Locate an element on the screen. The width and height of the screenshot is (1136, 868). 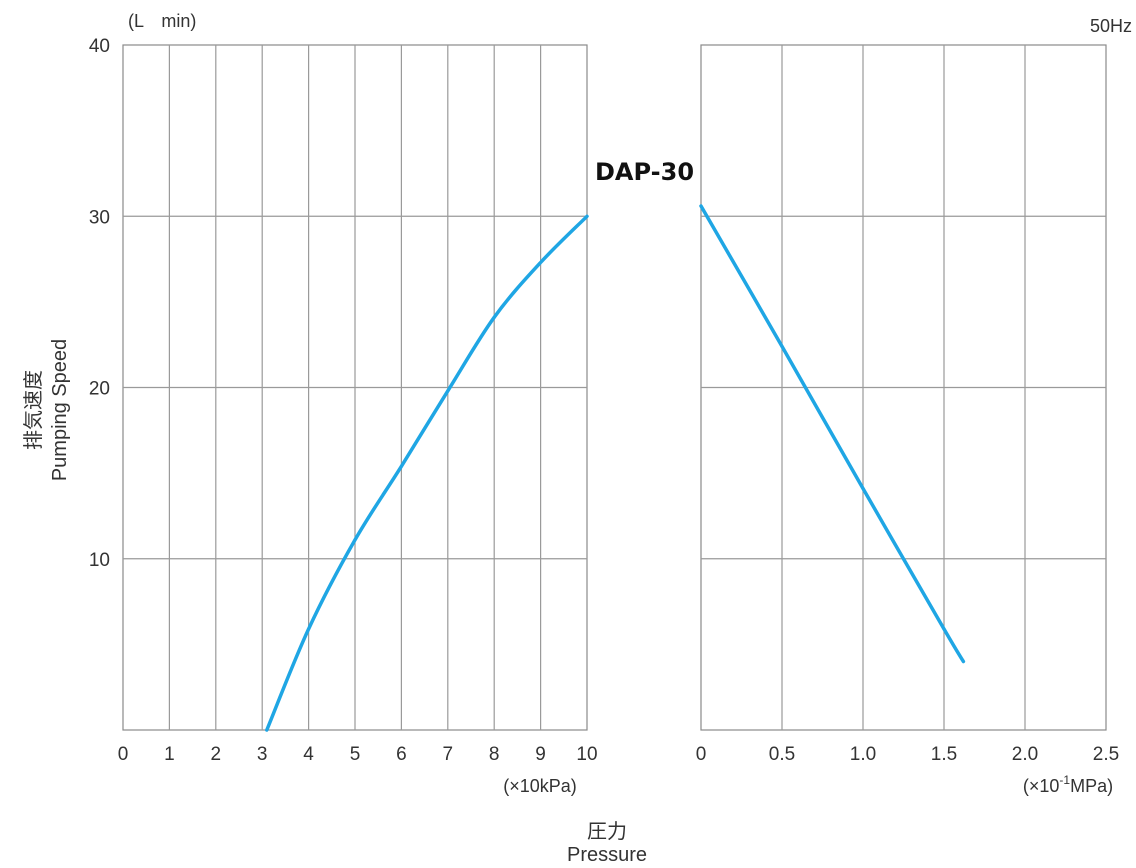
vacuum-x-tick-label-3: 3 is located at coordinates (262, 754).